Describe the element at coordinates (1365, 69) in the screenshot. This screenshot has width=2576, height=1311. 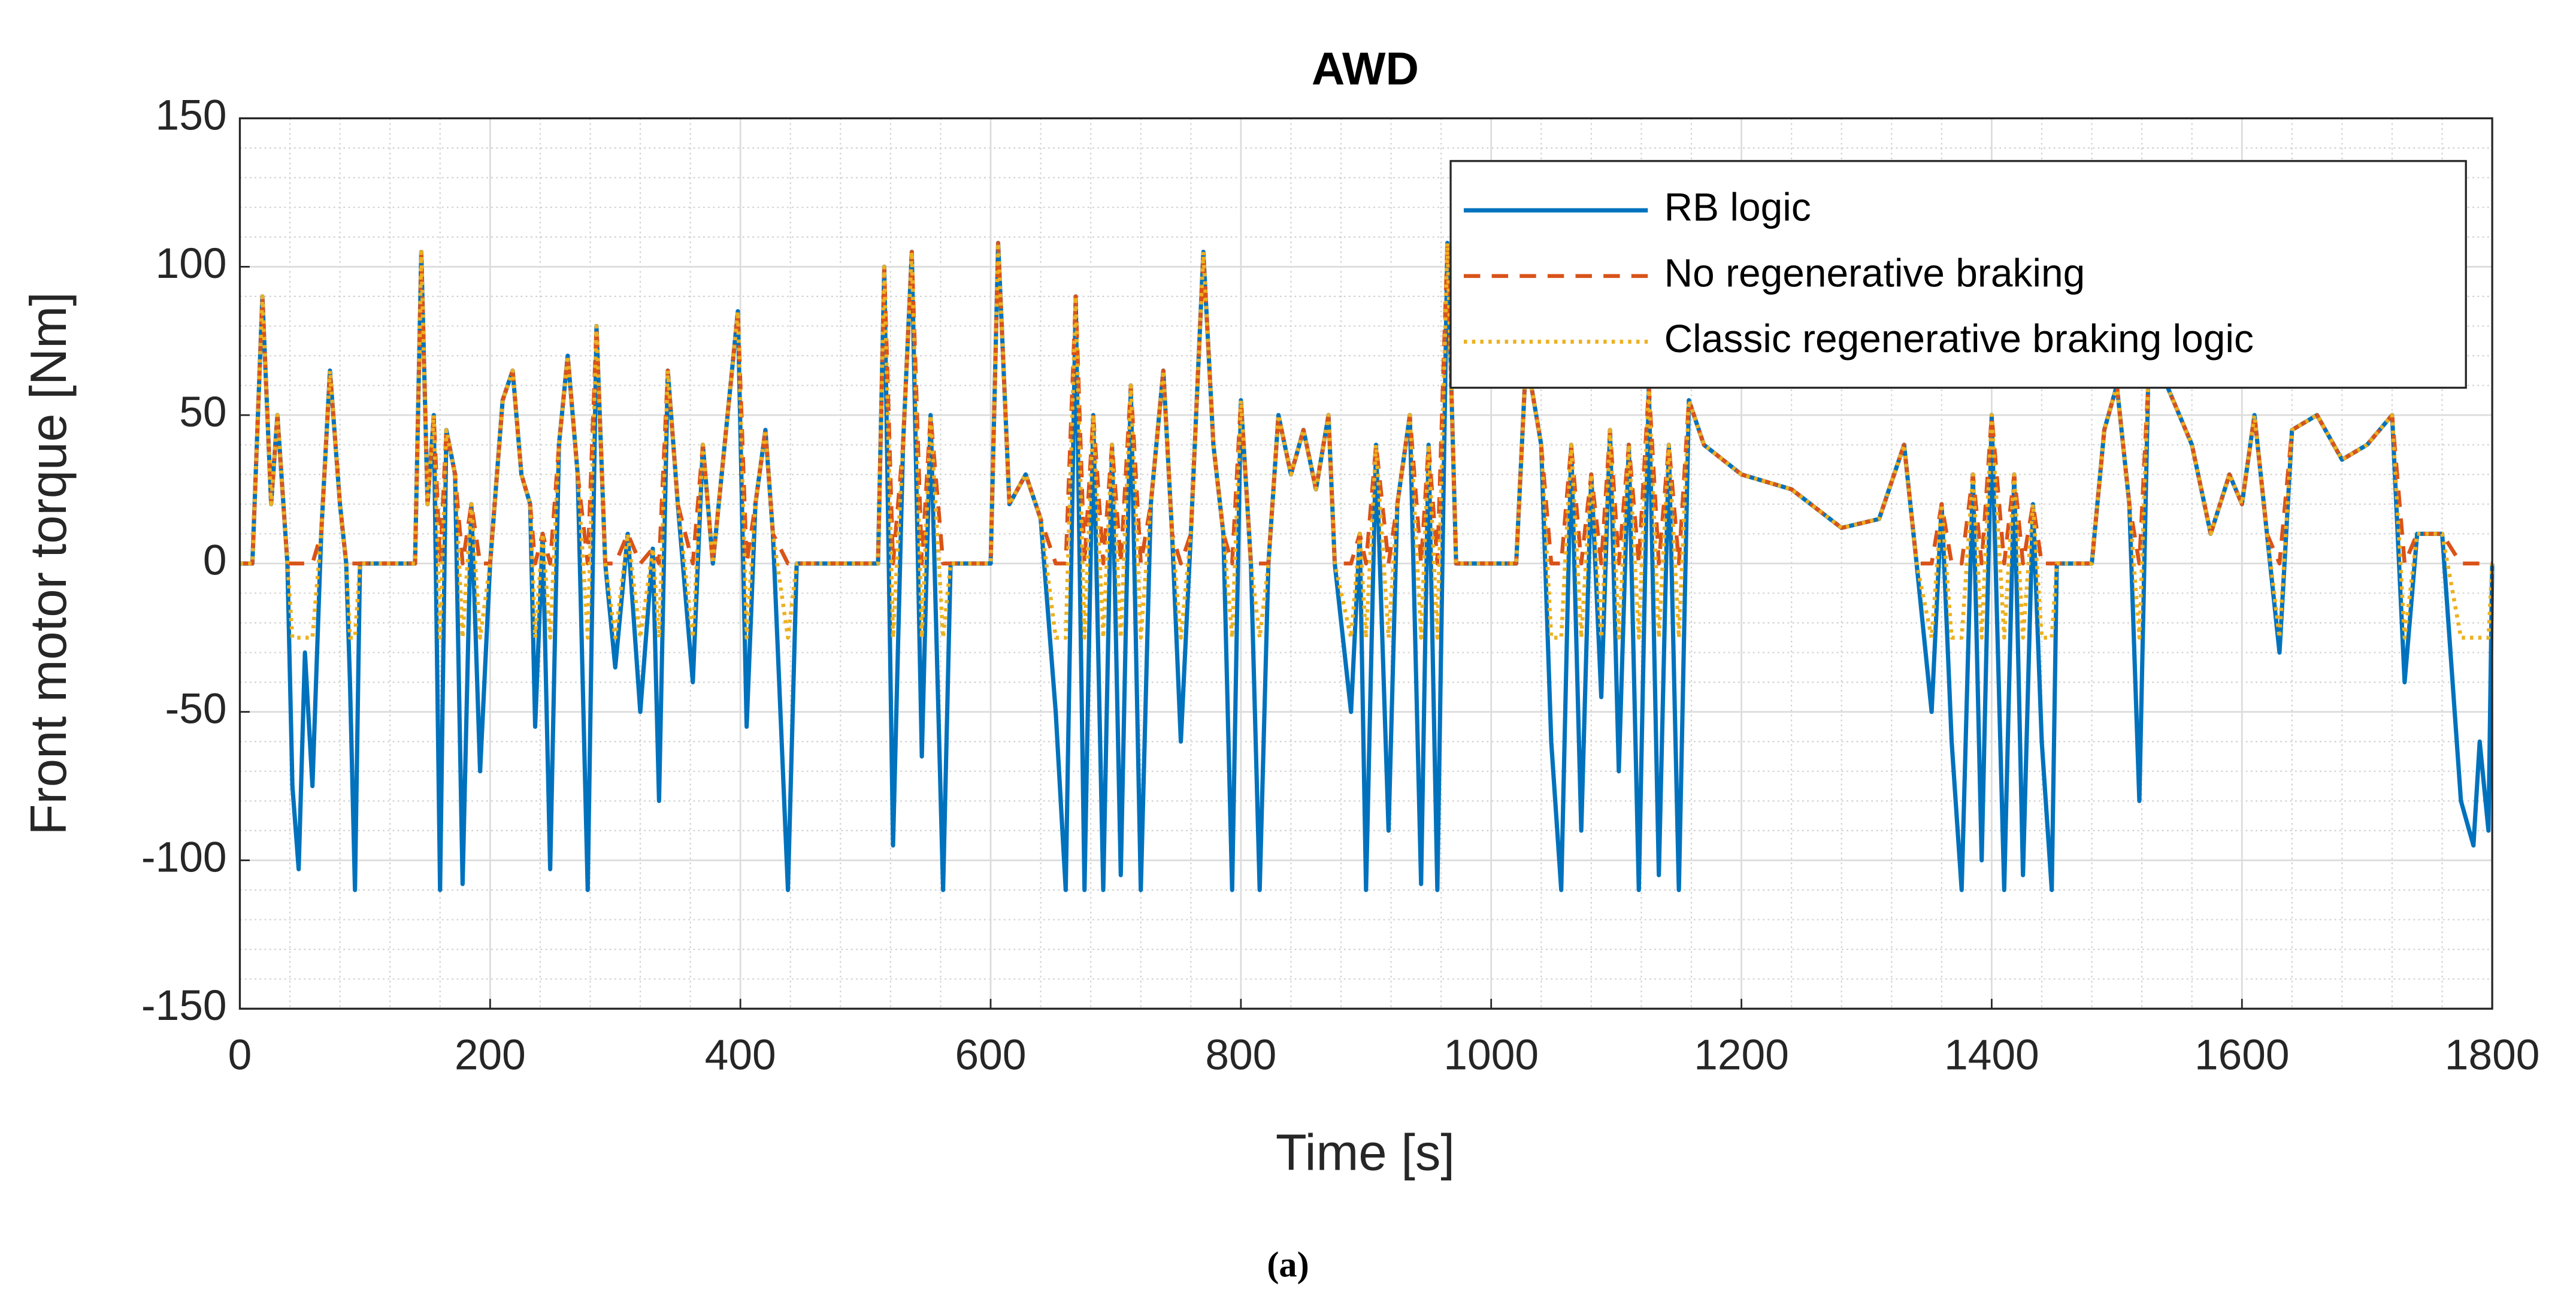
I see `chart-title: AWD` at that location.